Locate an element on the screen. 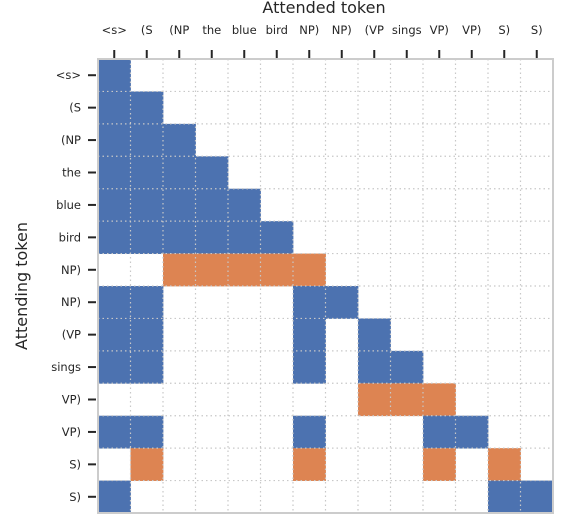 The width and height of the screenshot is (562, 519). heatmap-cell-r5-c1-blue is located at coordinates (147, 237).